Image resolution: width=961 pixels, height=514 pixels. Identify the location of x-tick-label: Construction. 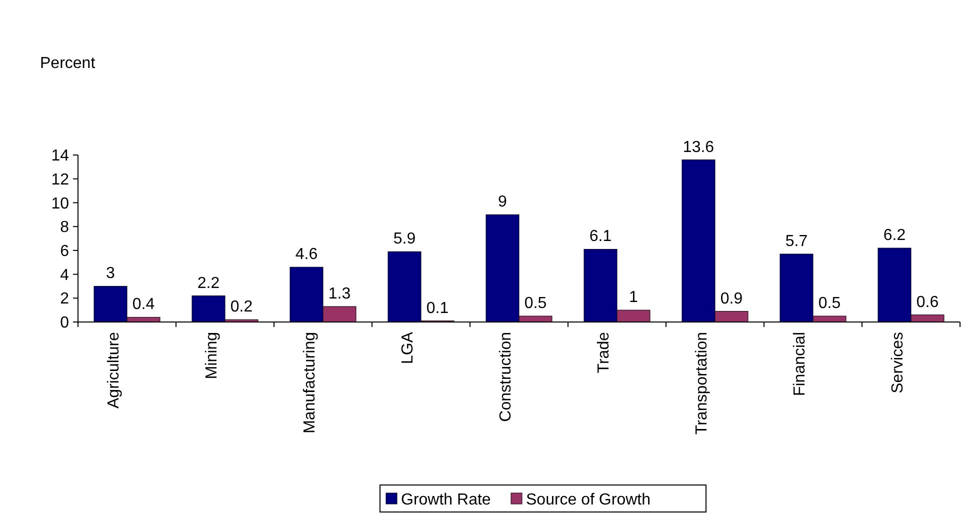
(506, 377).